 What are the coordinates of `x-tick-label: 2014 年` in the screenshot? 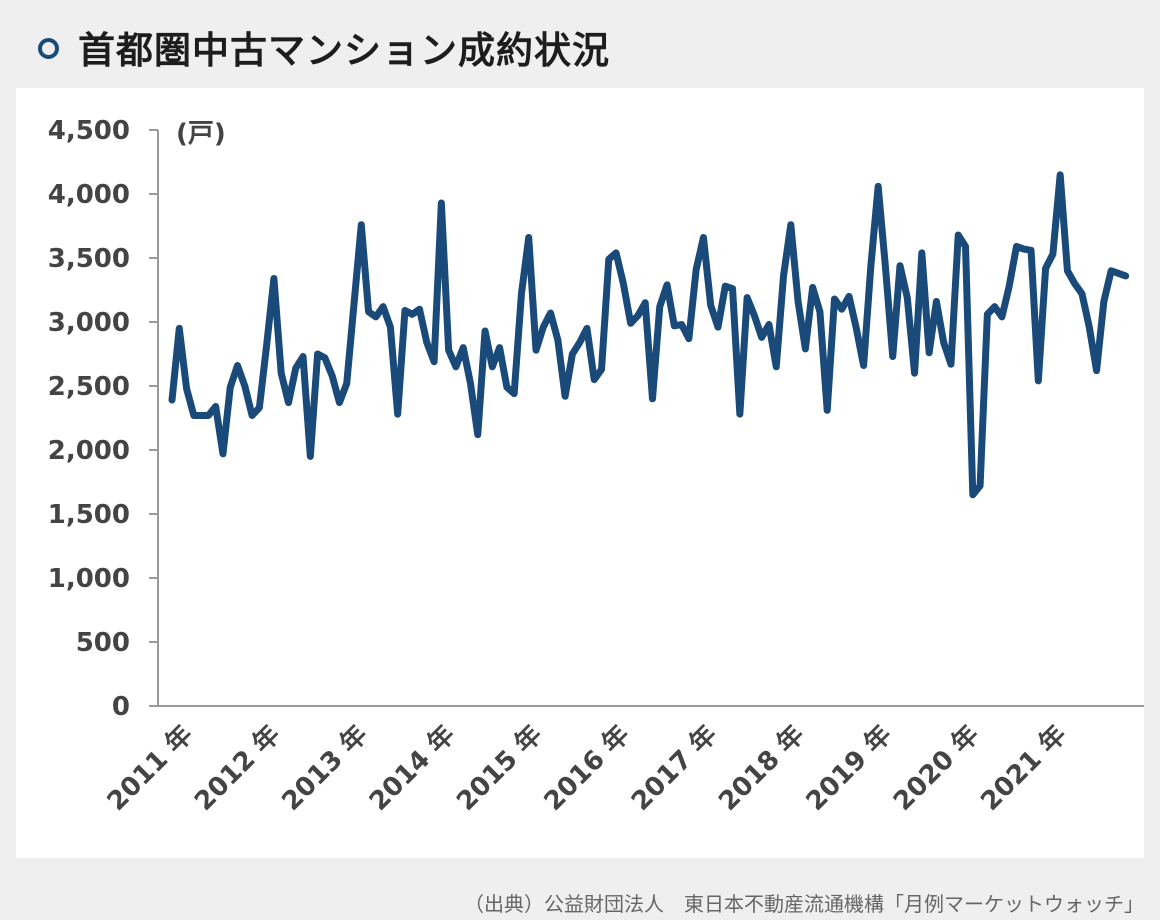 It's located at (412, 768).